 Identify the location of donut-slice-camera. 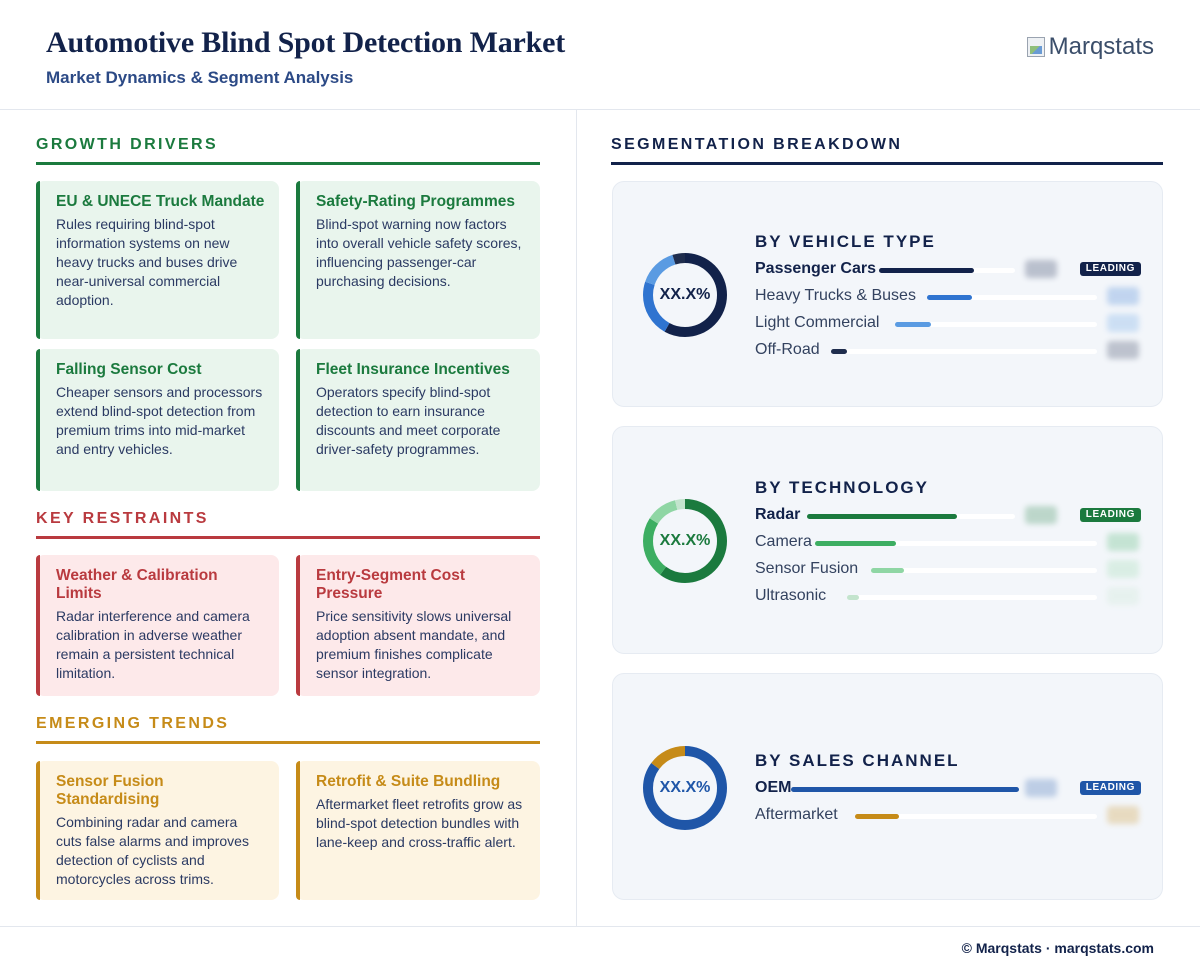
(685, 541).